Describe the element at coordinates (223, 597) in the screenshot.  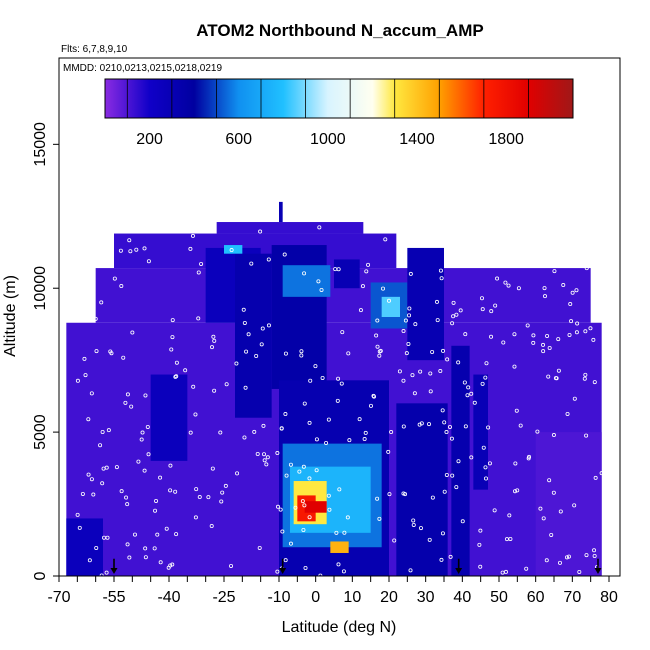
I see `x-tick-label: -25` at that location.